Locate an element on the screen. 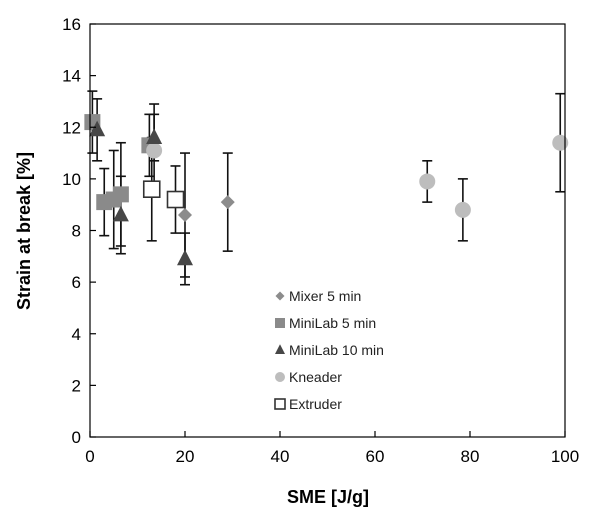 This screenshot has width=589, height=516. legend-label: Kneader is located at coordinates (315, 377).